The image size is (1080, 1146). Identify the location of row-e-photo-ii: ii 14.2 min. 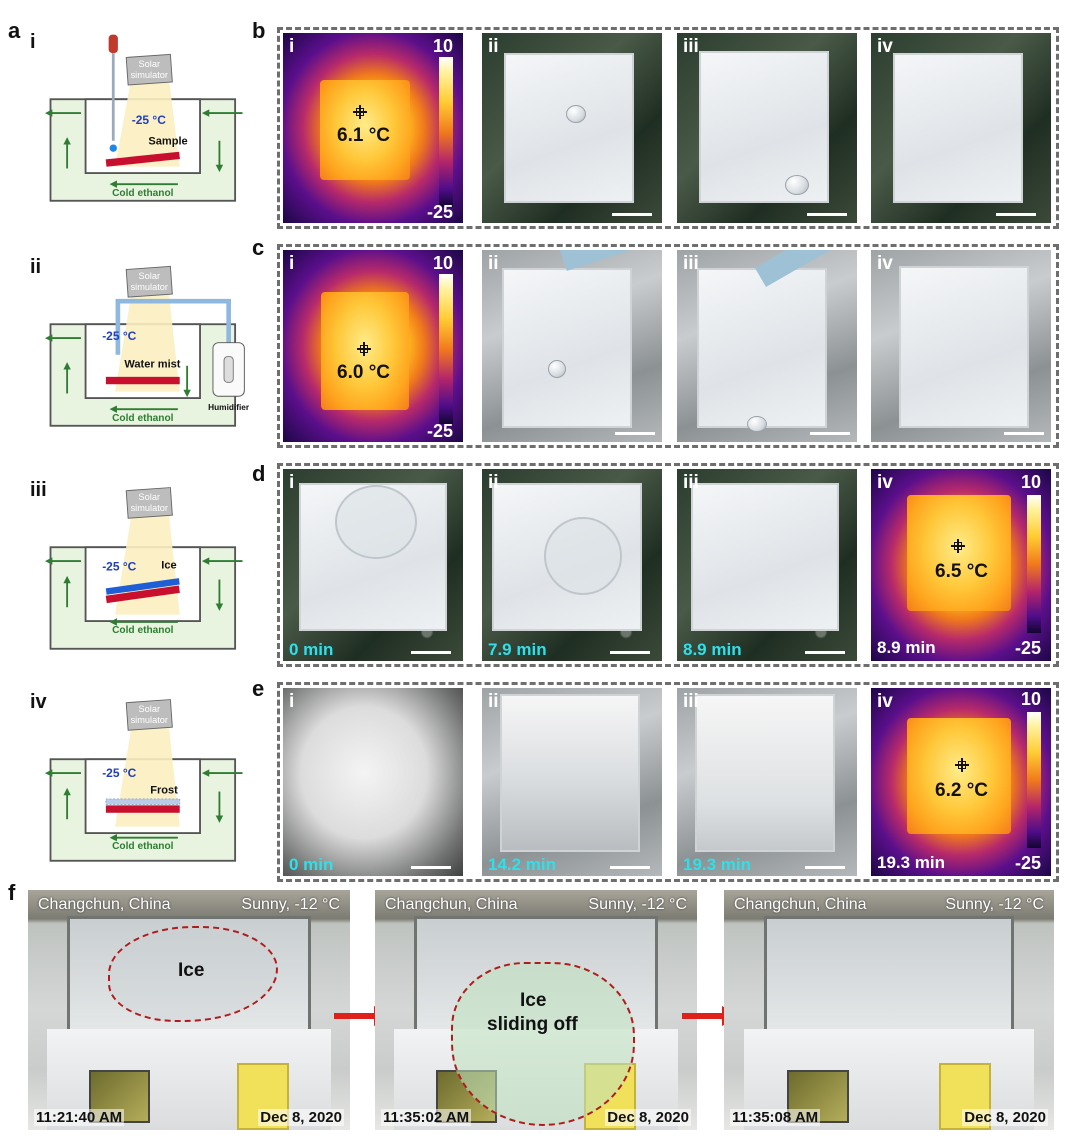
(572, 782).